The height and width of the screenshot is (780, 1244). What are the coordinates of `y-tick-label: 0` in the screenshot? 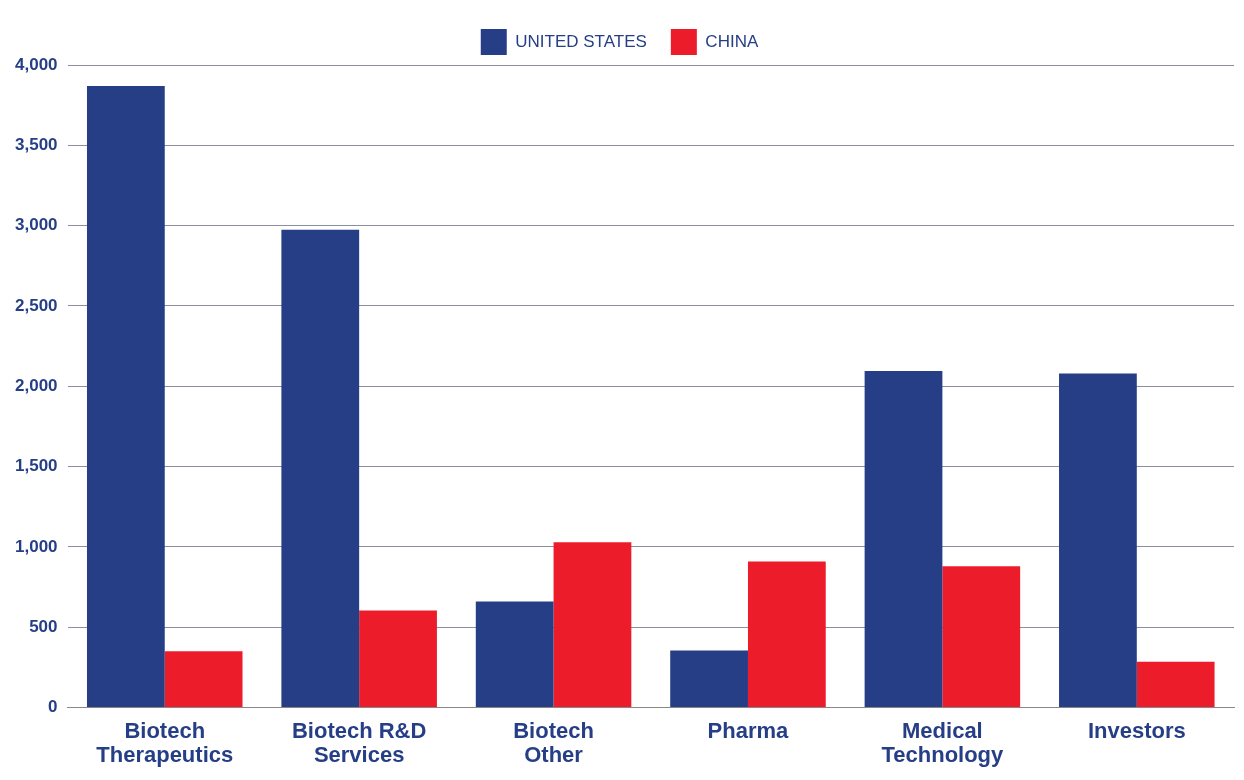 It's located at (53, 707).